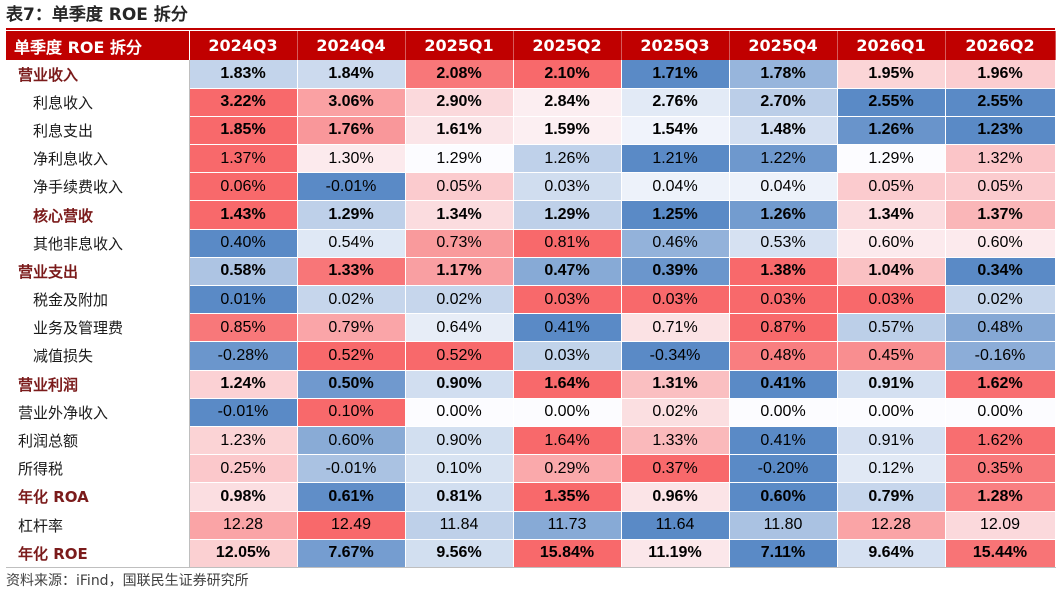  I want to click on table-cell: 1.84%, so click(351, 74).